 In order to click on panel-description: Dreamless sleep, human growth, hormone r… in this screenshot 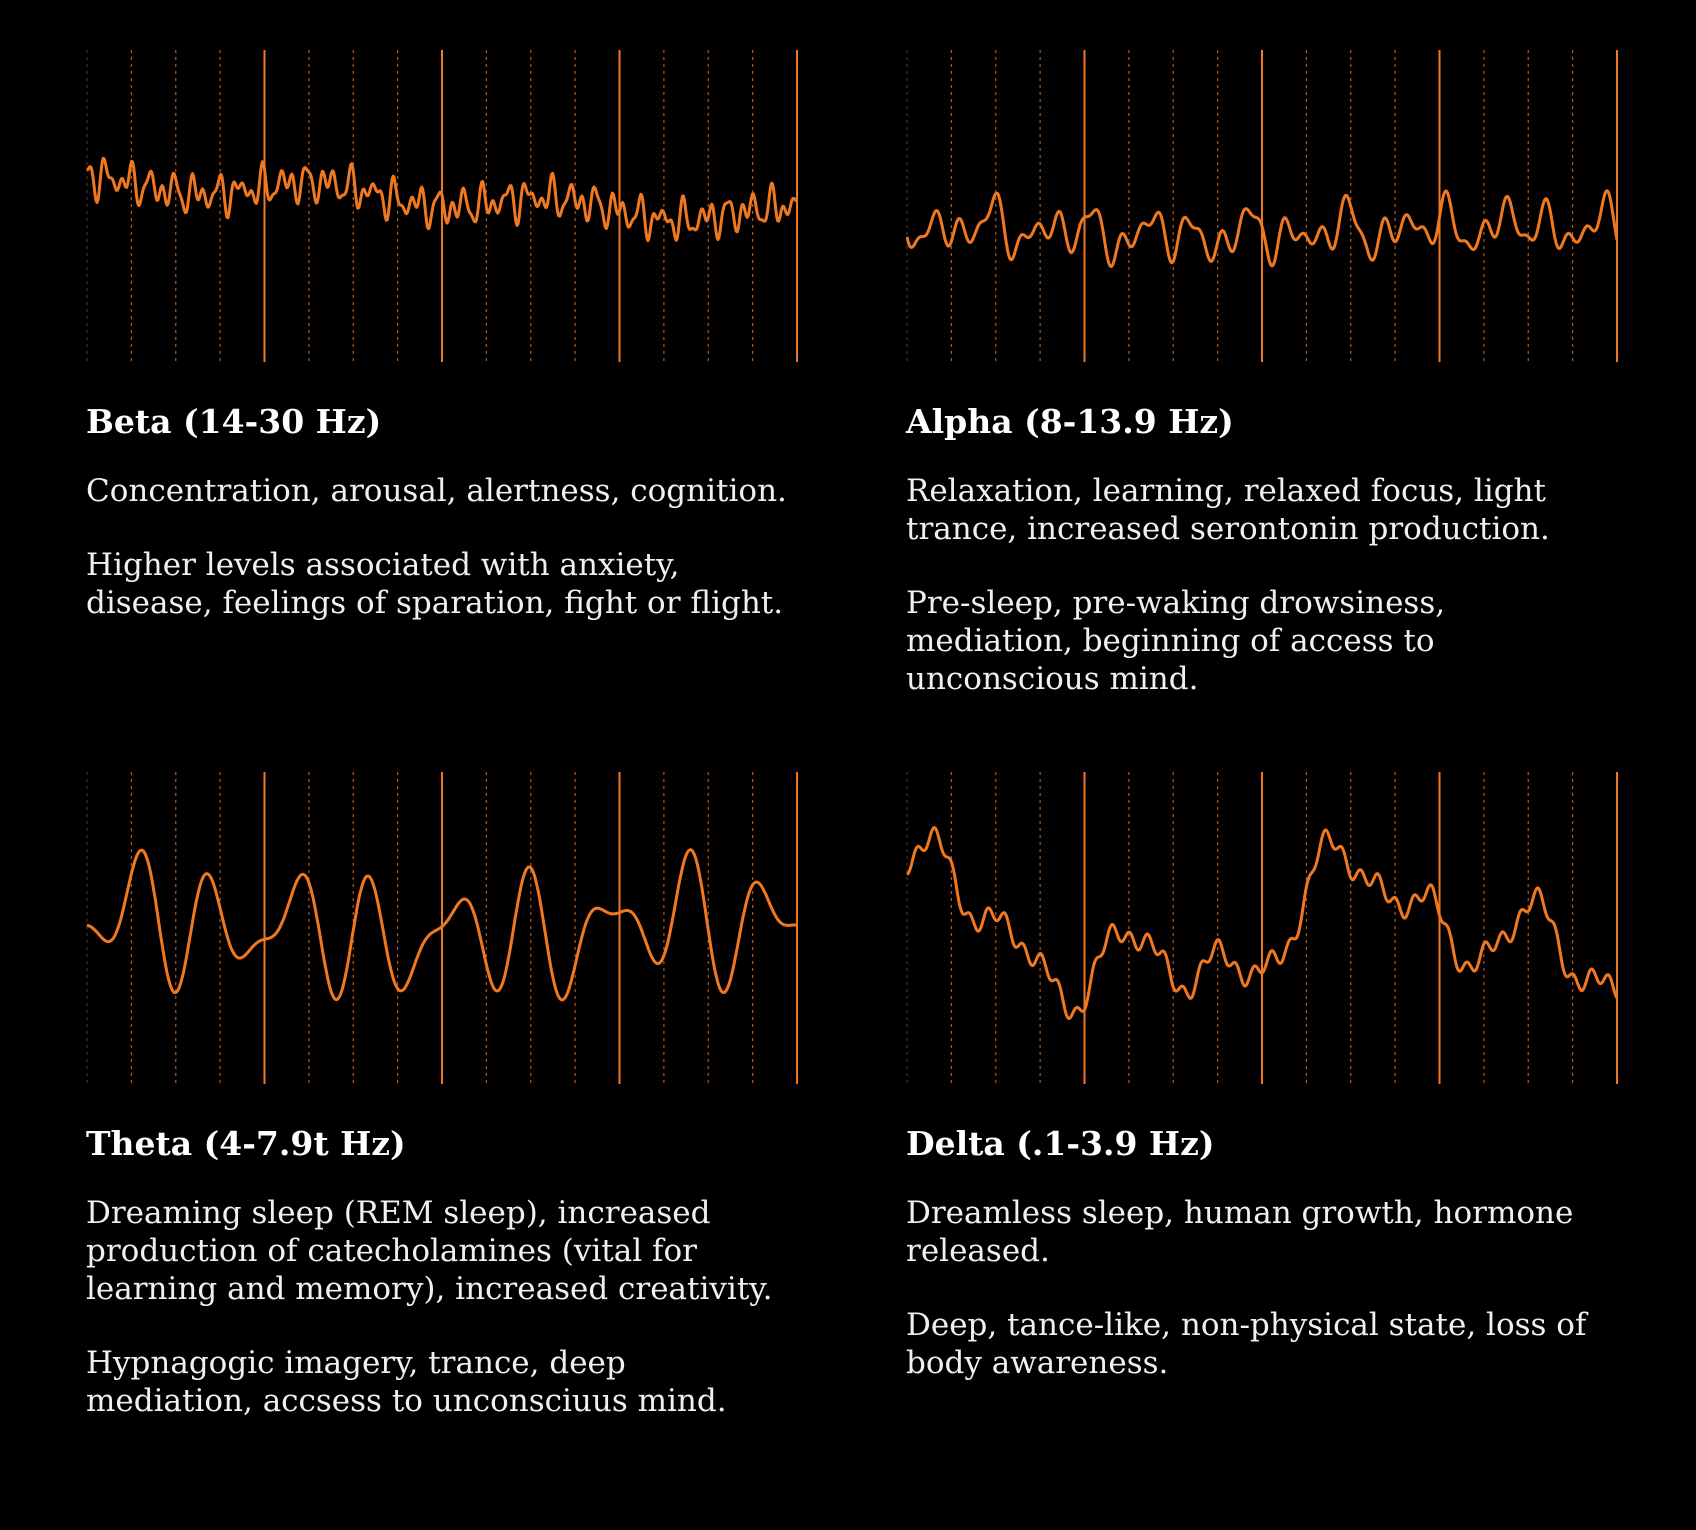, I will do `click(1240, 1232)`.